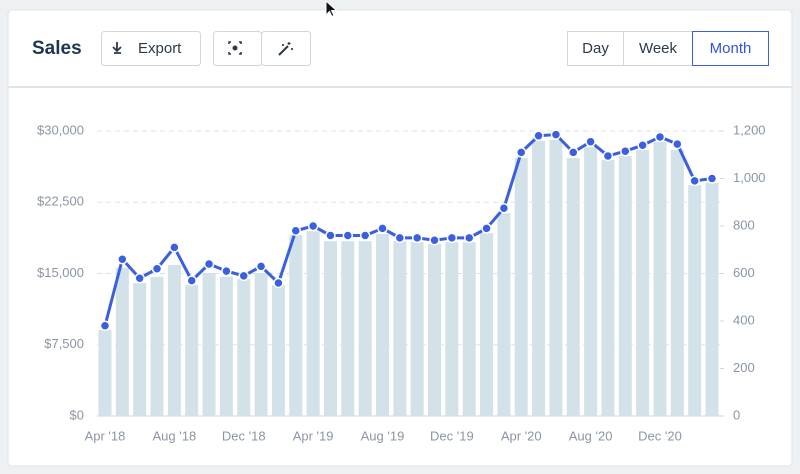 This screenshot has height=474, width=800. I want to click on range-label: Day, so click(595, 48).